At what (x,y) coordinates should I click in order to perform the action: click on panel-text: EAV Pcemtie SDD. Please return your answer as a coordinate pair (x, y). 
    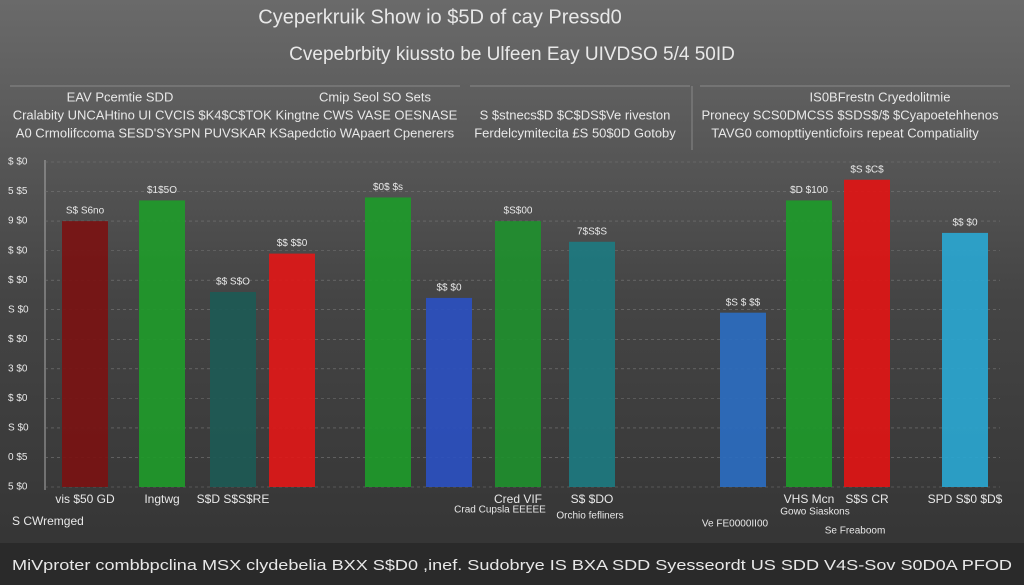
    Looking at the image, I should click on (120, 96).